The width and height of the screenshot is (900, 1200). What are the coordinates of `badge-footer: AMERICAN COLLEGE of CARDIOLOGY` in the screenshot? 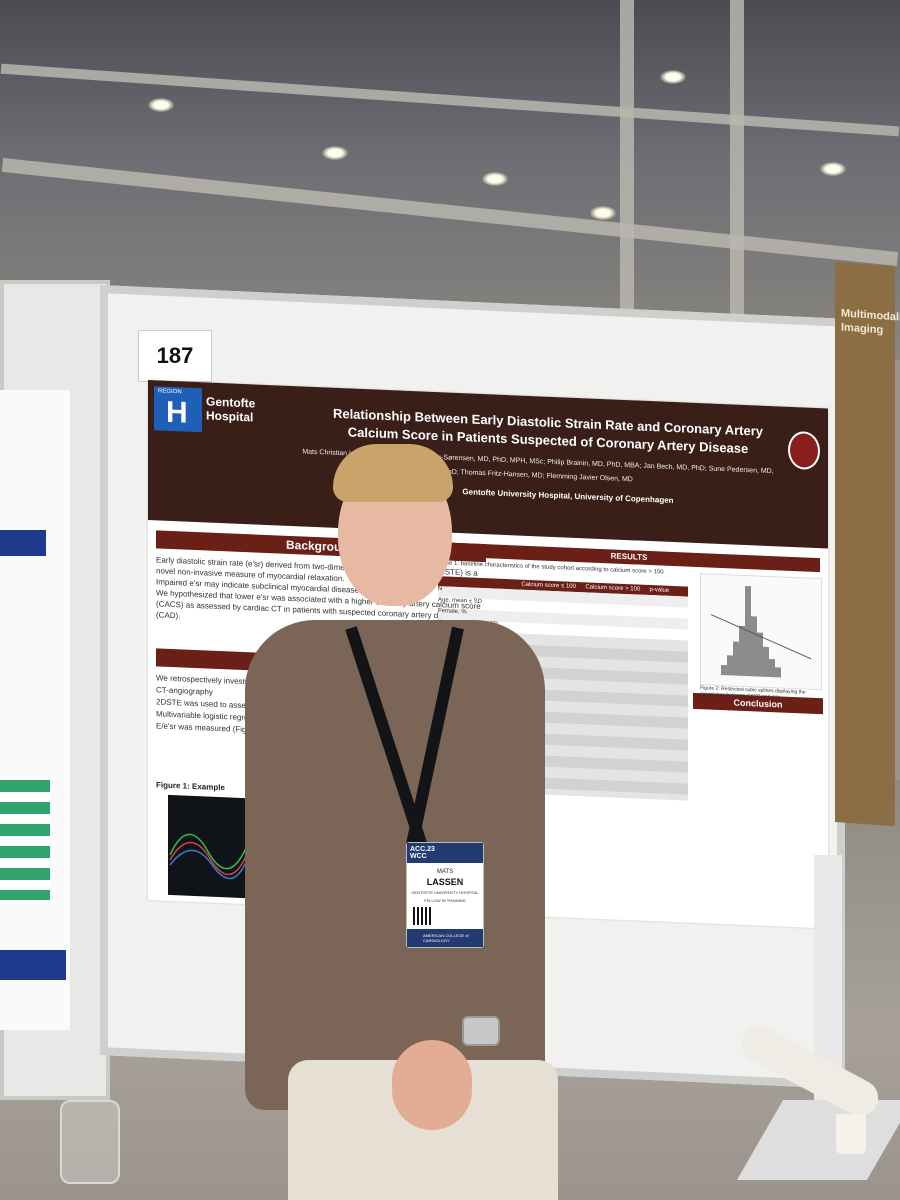 It's located at (445, 938).